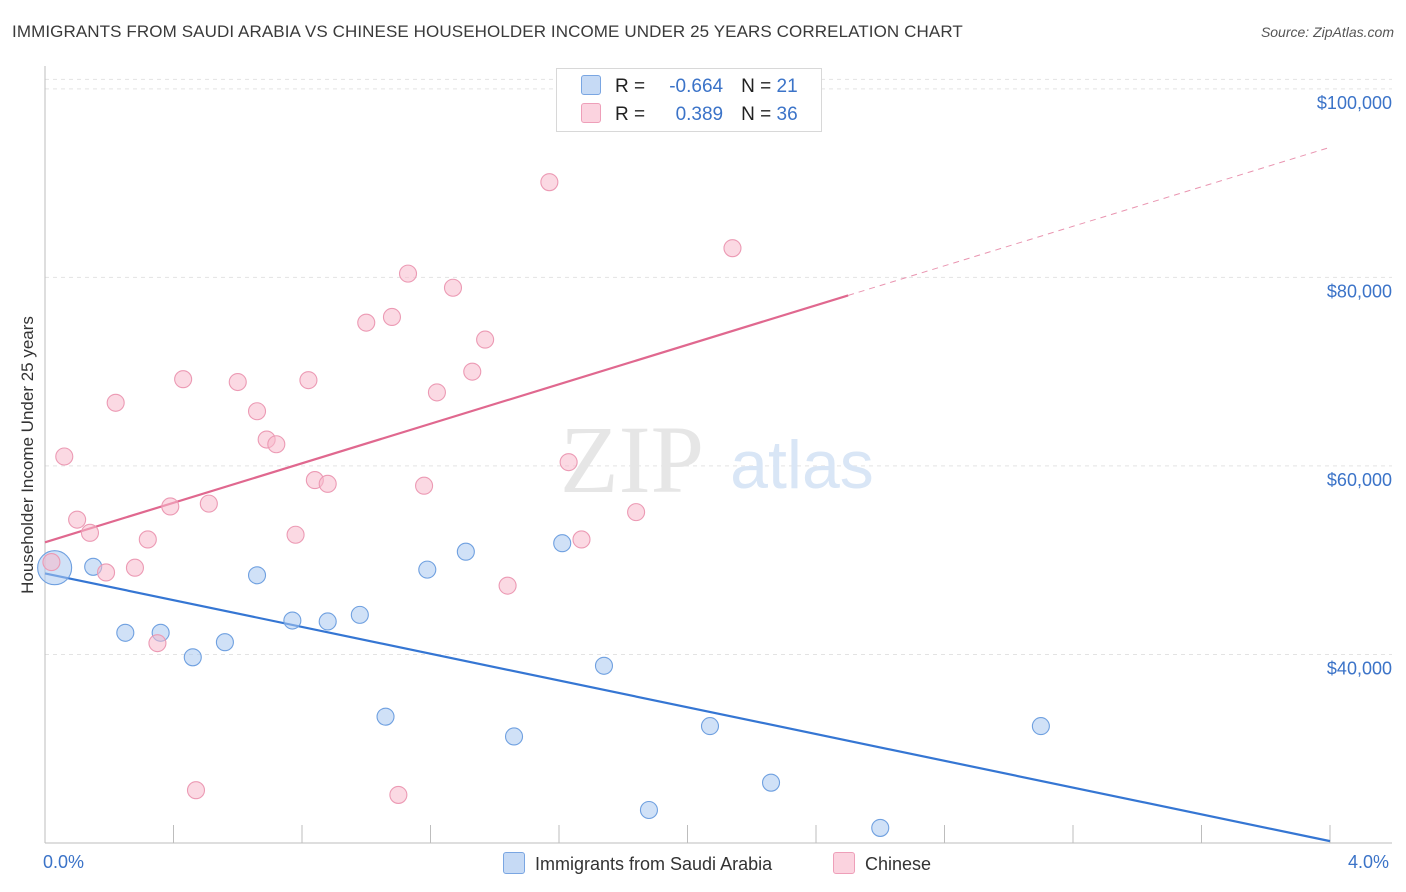  I want to click on watermark-zip: ZIP, so click(632, 459).